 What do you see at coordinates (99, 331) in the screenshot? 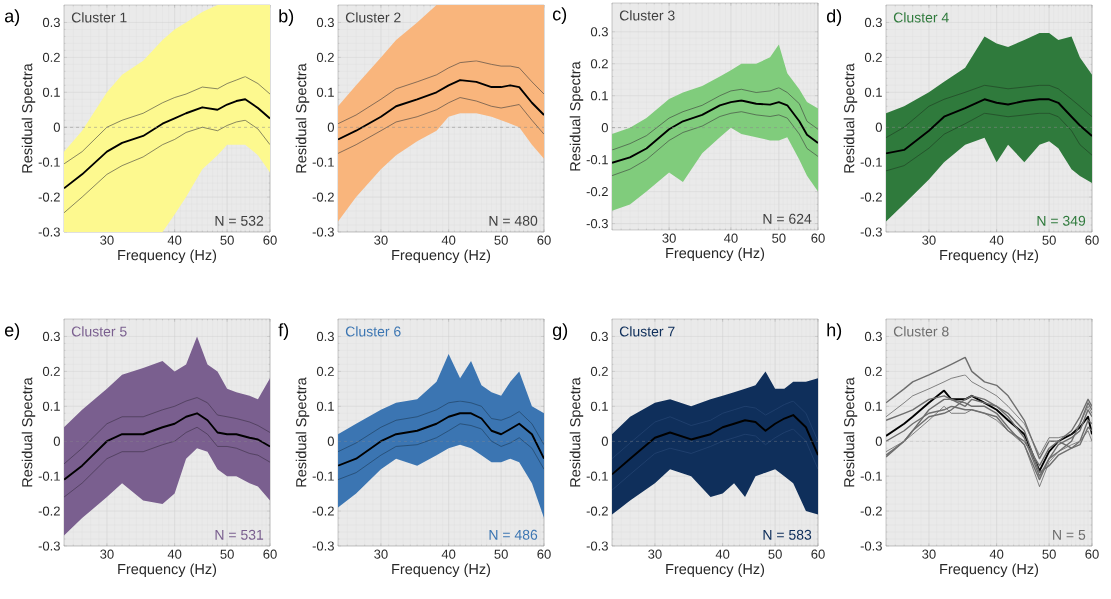
I see `chart-title: Cluster 5` at bounding box center [99, 331].